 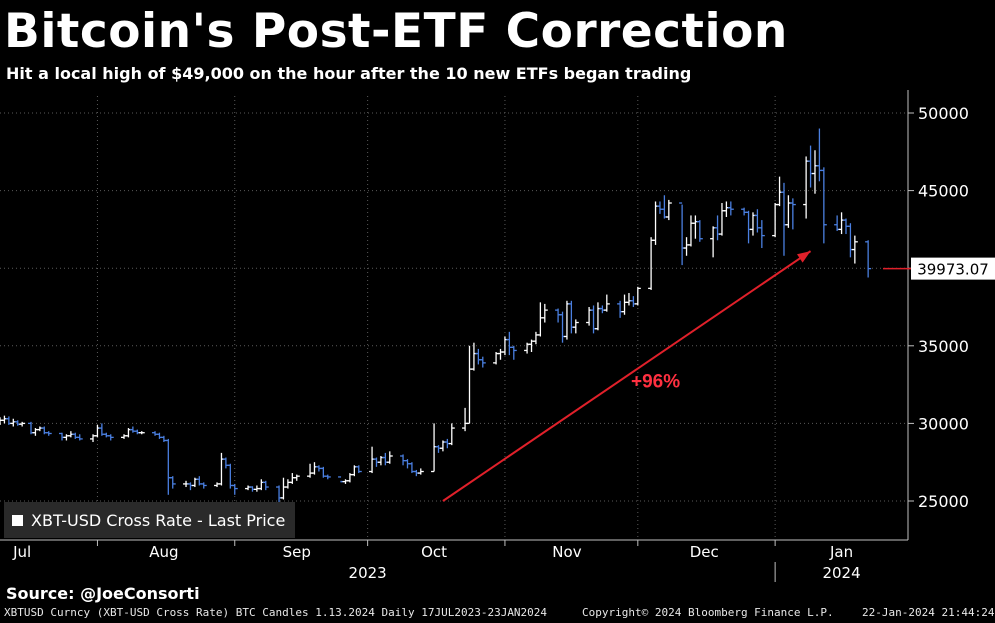 I want to click on legend: XBT-USD Cross Rate - Last Price, so click(x=150, y=520).